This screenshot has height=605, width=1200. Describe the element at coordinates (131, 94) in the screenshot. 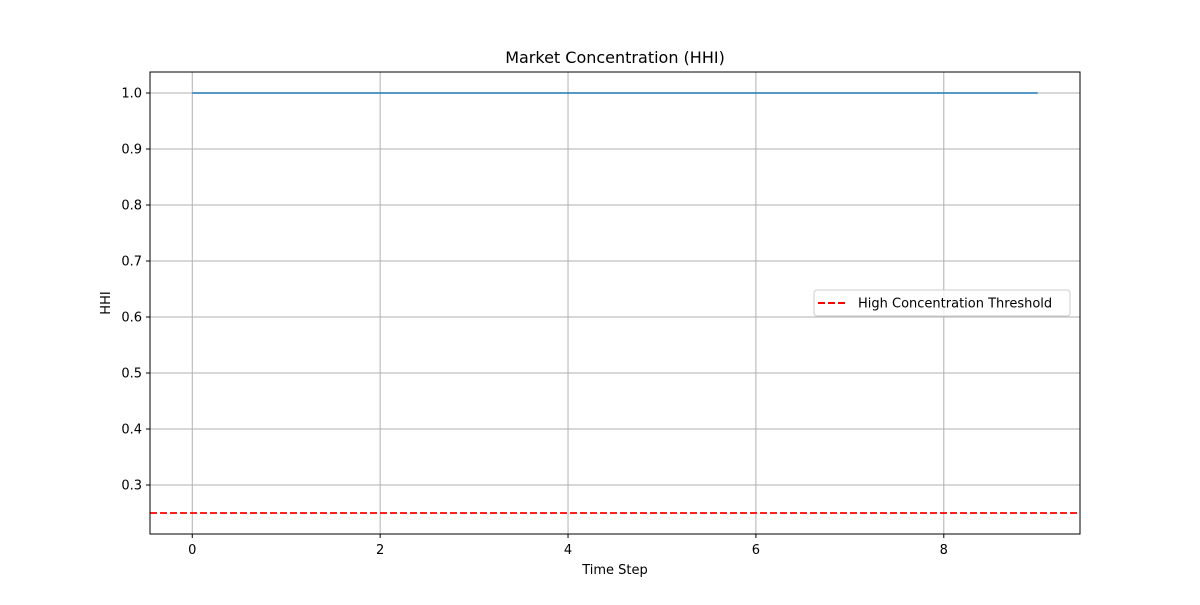

I see `y-tick-label: 1.0` at that location.